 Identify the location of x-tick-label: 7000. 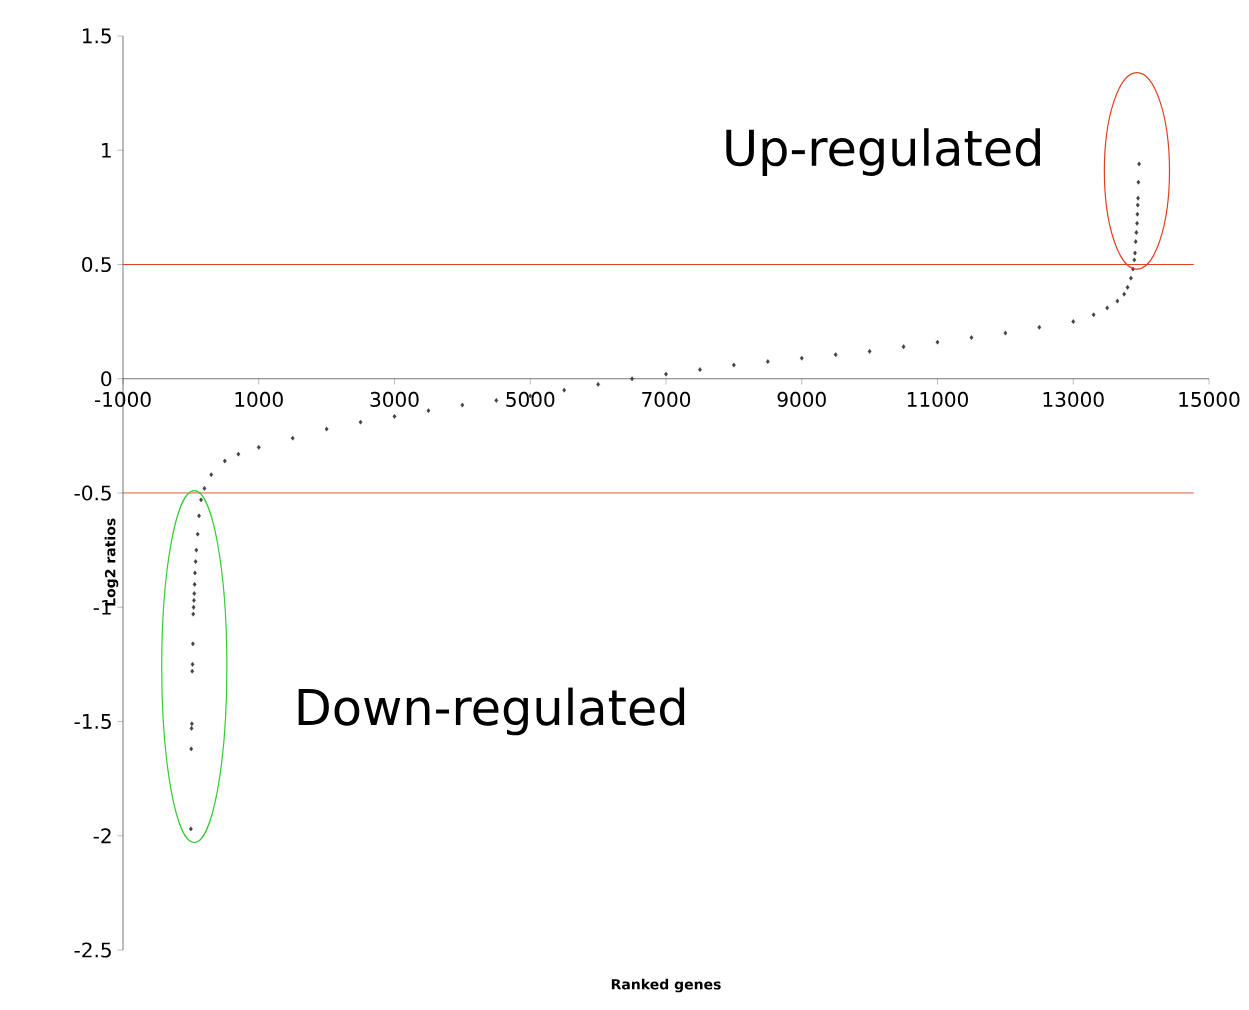
(666, 399).